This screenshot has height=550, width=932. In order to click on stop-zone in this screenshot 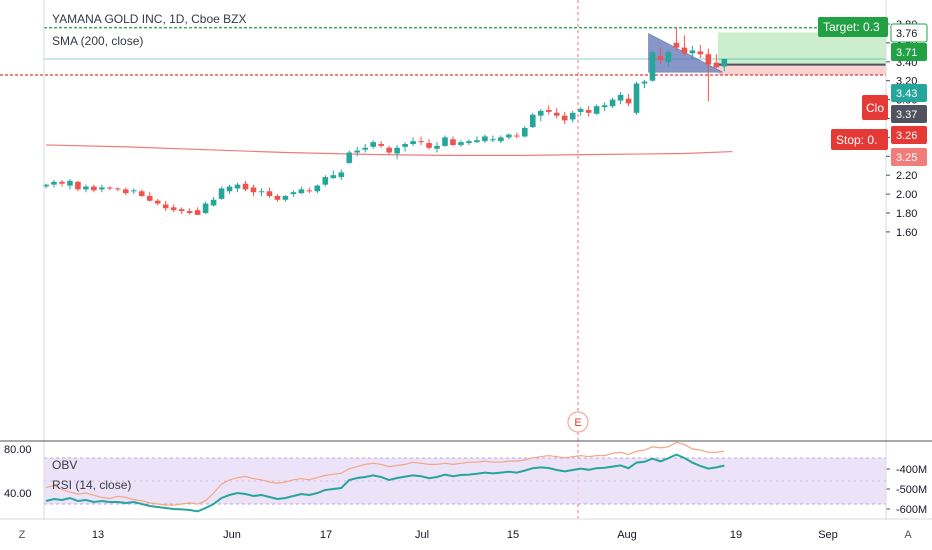, I will do `click(802, 70)`.